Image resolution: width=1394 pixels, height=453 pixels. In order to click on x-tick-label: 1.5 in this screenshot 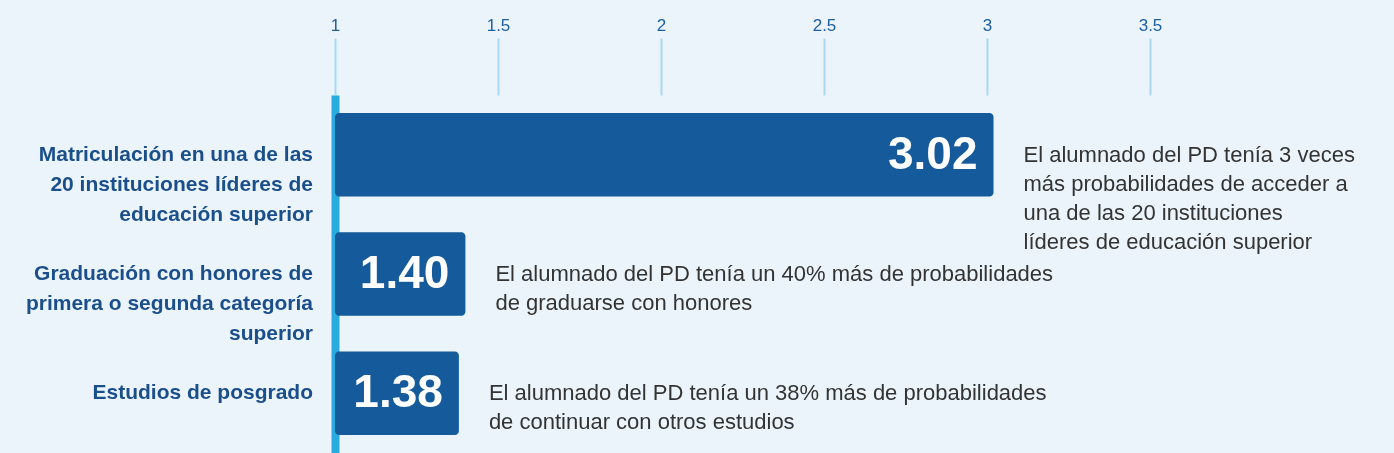, I will do `click(498, 25)`.